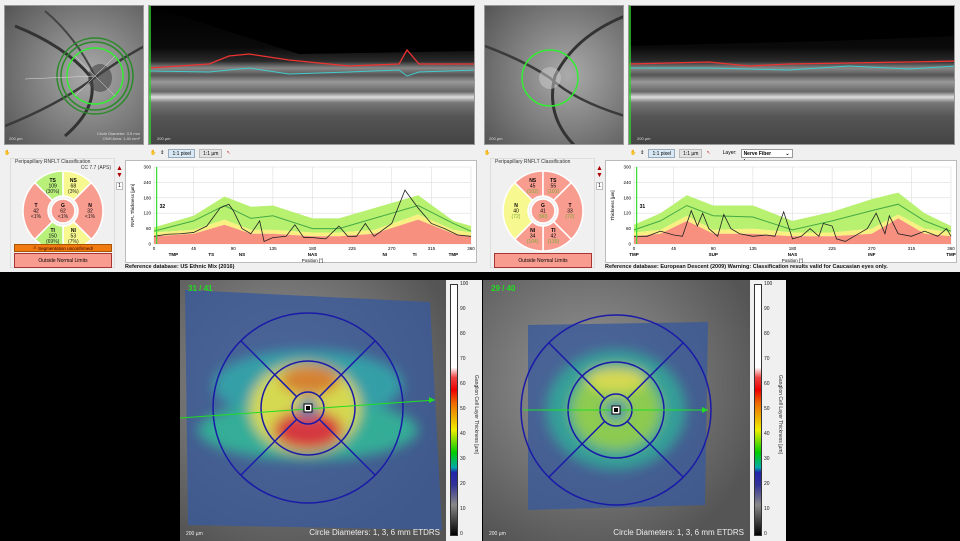 This screenshot has width=960, height=541. What do you see at coordinates (569, 206) in the screenshot?
I see `sector-name: T` at bounding box center [569, 206].